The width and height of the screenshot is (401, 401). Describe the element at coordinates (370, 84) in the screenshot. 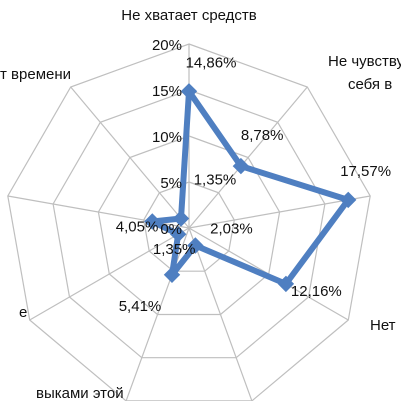

I see `category-label: себя в` at that location.